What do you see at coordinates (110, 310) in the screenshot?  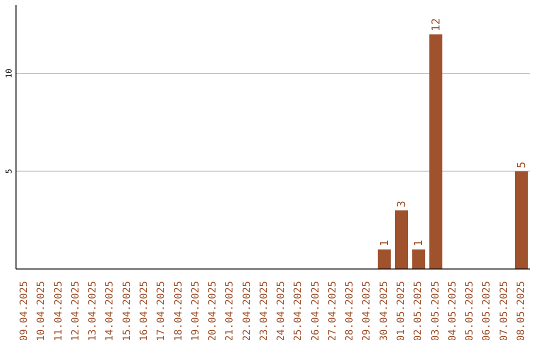 I see `x-tick-label: 14.04.2025` at bounding box center [110, 310].